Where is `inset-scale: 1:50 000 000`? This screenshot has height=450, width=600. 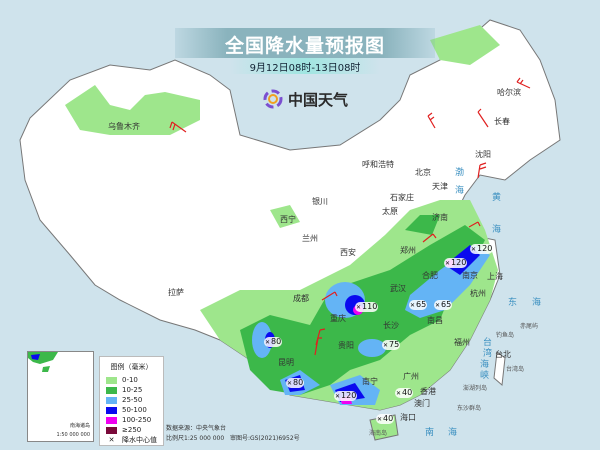
inset-scale: 1:50 000 000 is located at coordinates (73, 435).